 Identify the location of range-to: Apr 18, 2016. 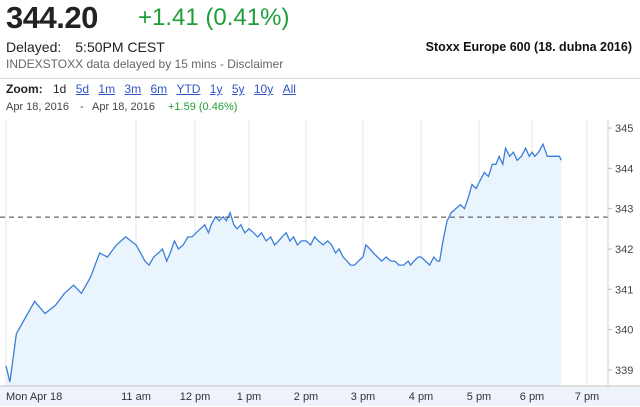
(123, 107).